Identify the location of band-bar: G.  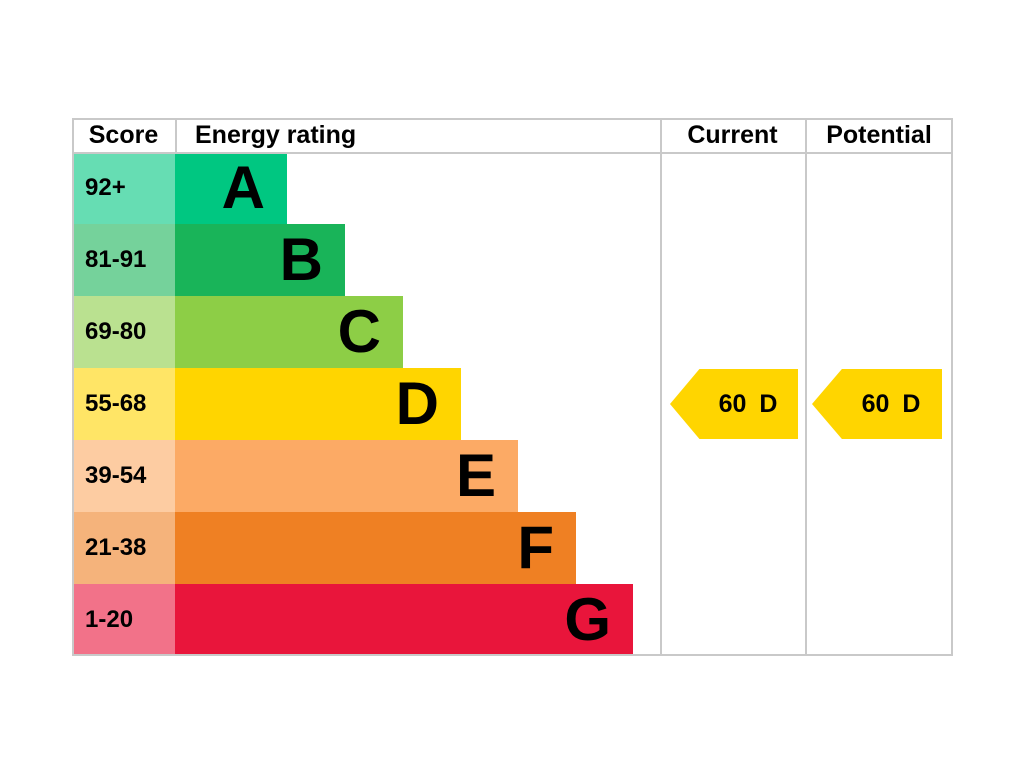
(404, 620).